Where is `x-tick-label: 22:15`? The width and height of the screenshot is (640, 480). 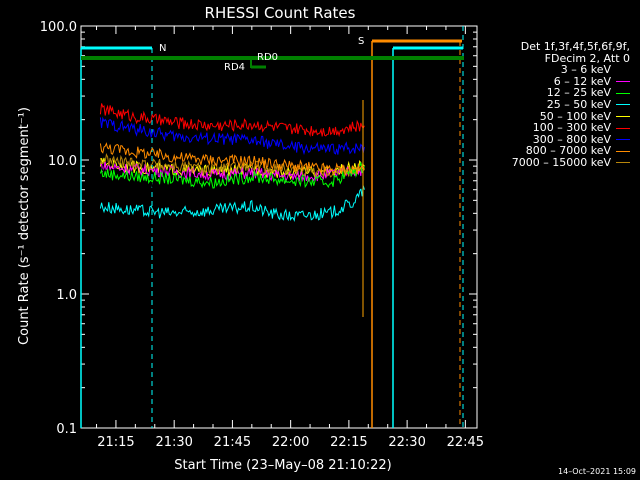
x-tick-label: 22:15 is located at coordinates (348, 442).